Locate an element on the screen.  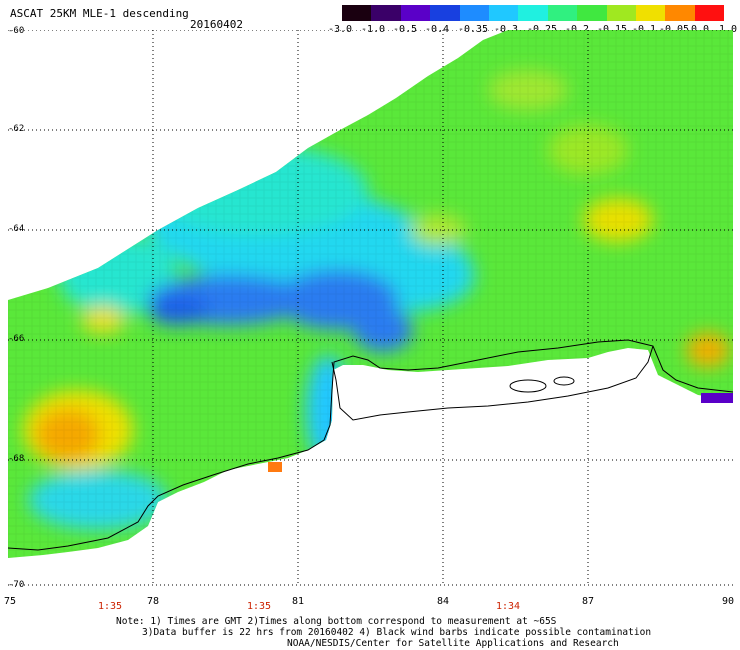
contaminated-cell is located at coordinates (717, 398).